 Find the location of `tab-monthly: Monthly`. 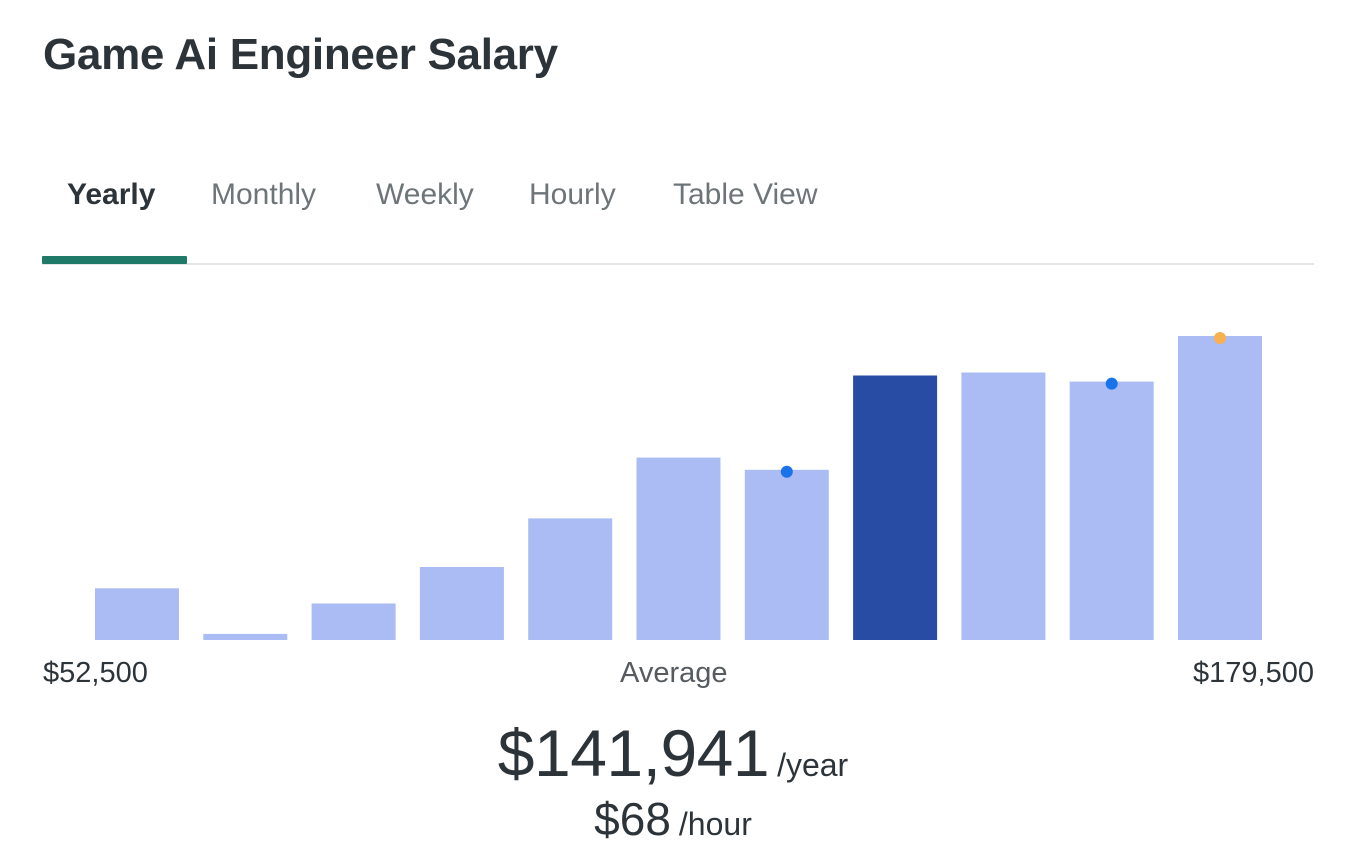

tab-monthly: Monthly is located at coordinates (264, 194).